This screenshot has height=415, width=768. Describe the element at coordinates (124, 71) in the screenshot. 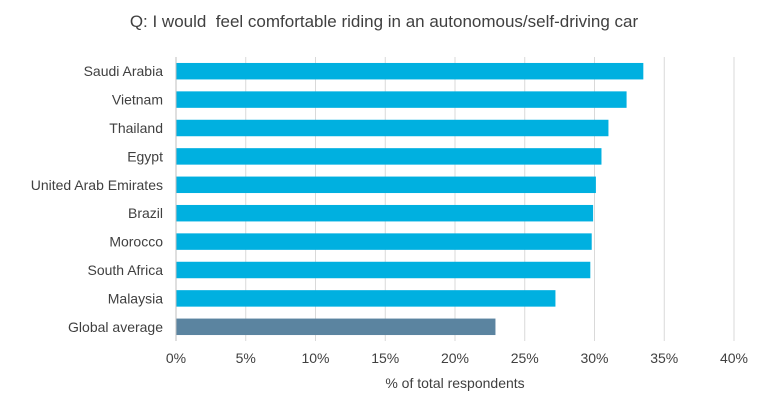

I see `category-label: Saudi Arabia` at that location.